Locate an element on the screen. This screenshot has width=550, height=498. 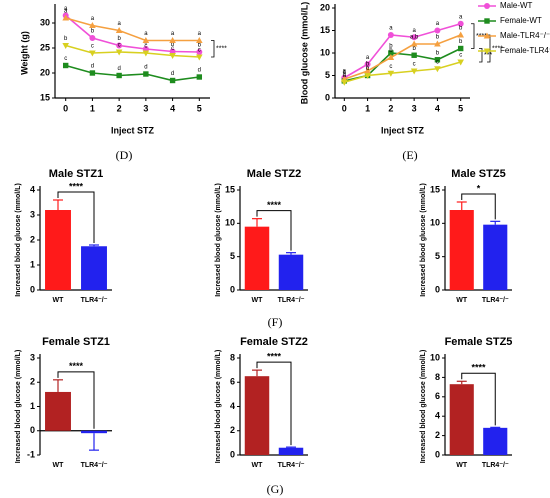
x-tick-label: 0 is located at coordinates (65, 108).